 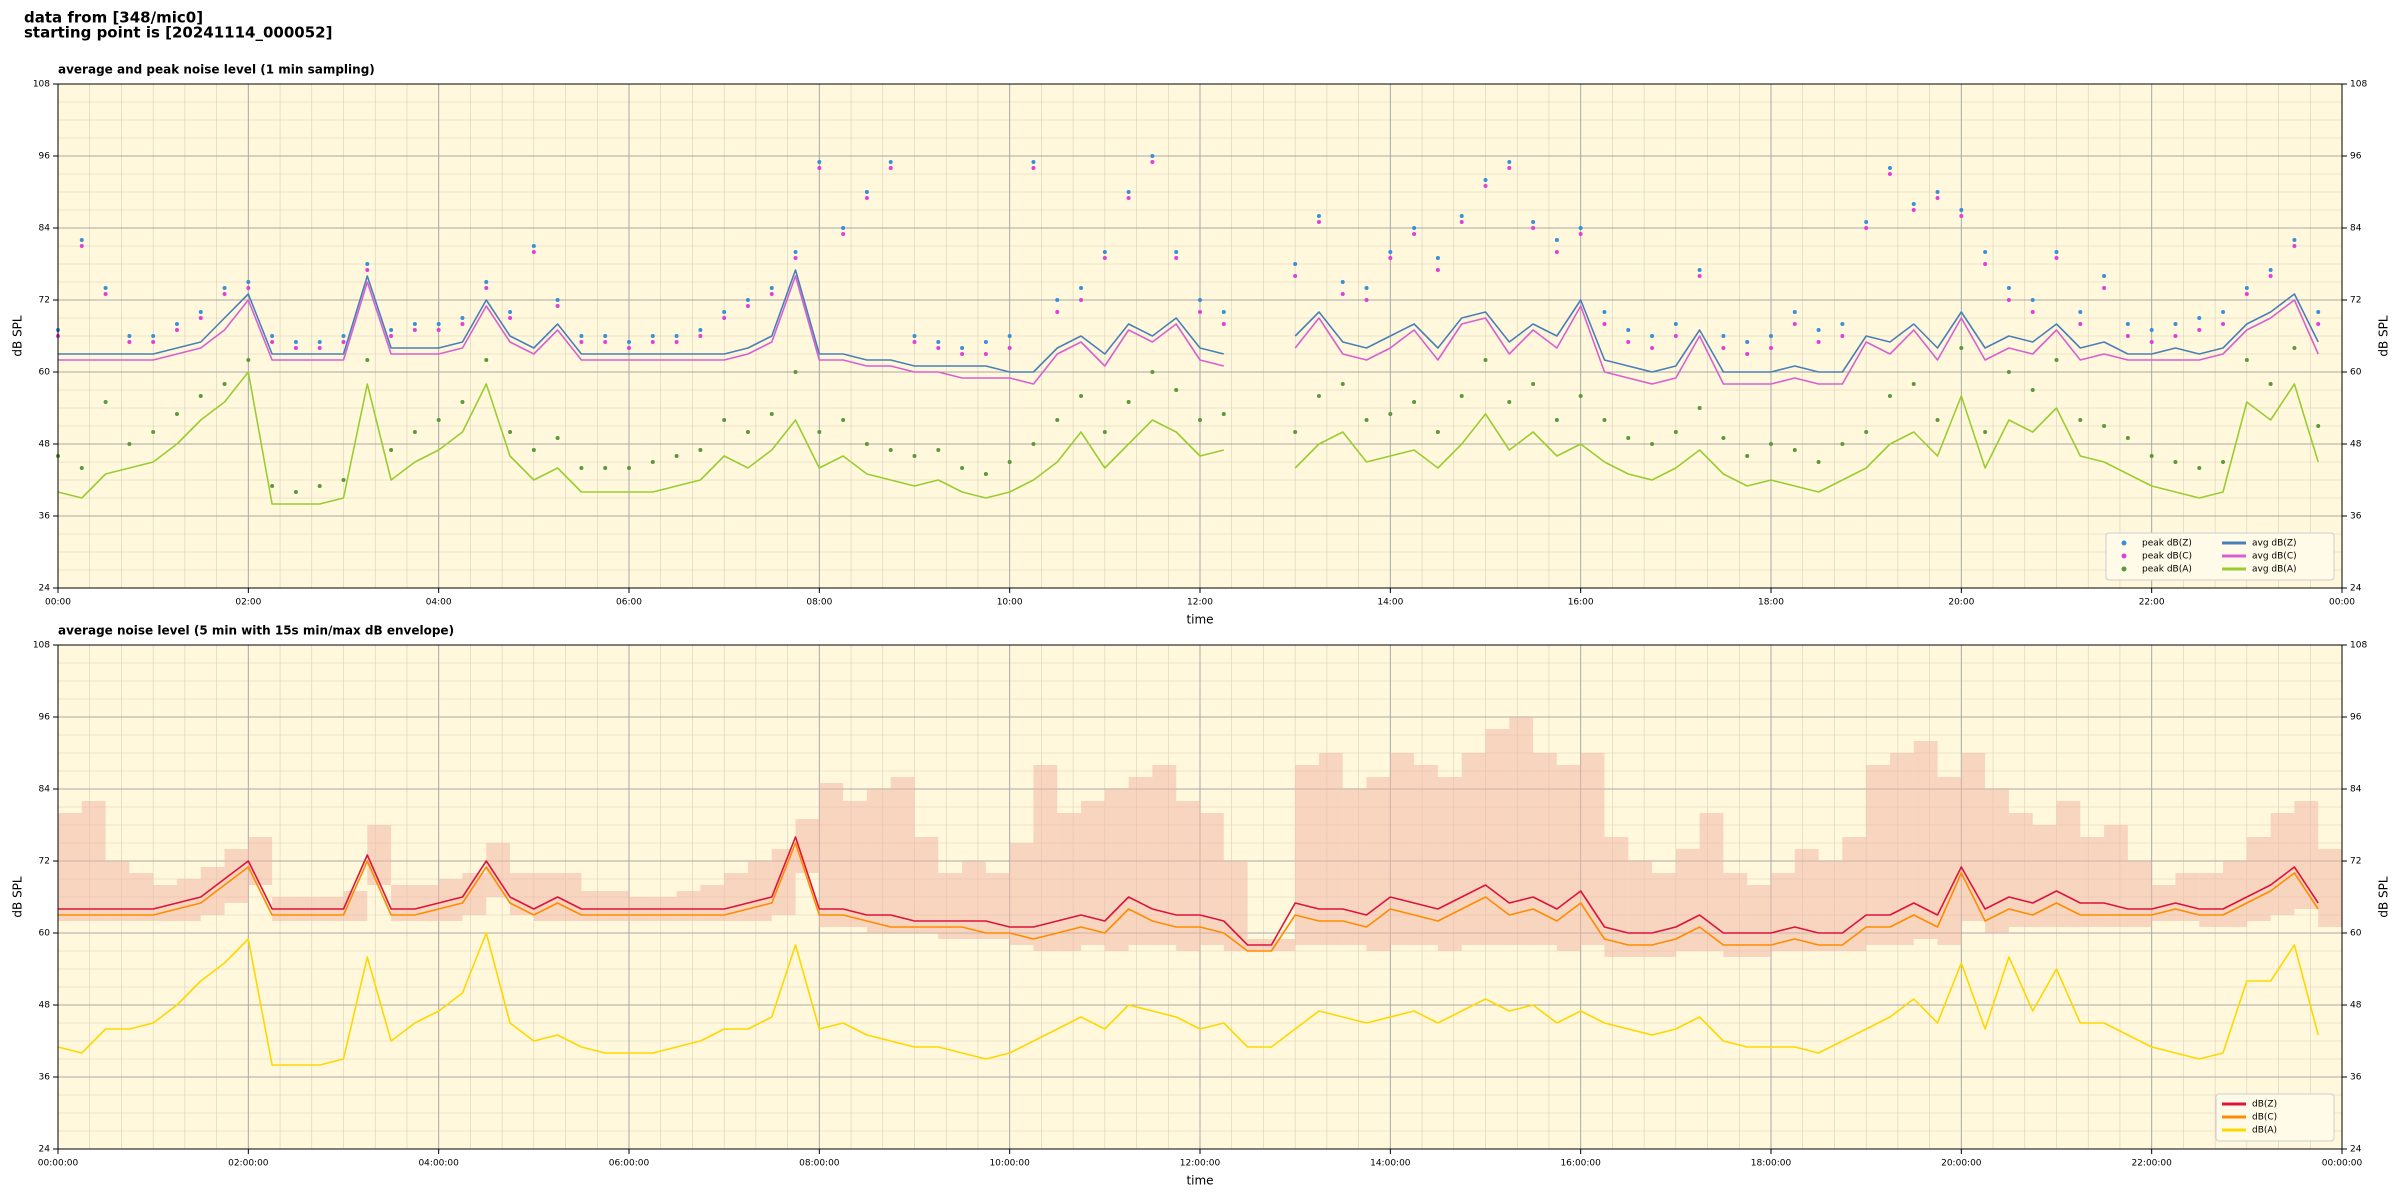 I want to click on x-tick-label: 00:00, so click(x=58, y=603).